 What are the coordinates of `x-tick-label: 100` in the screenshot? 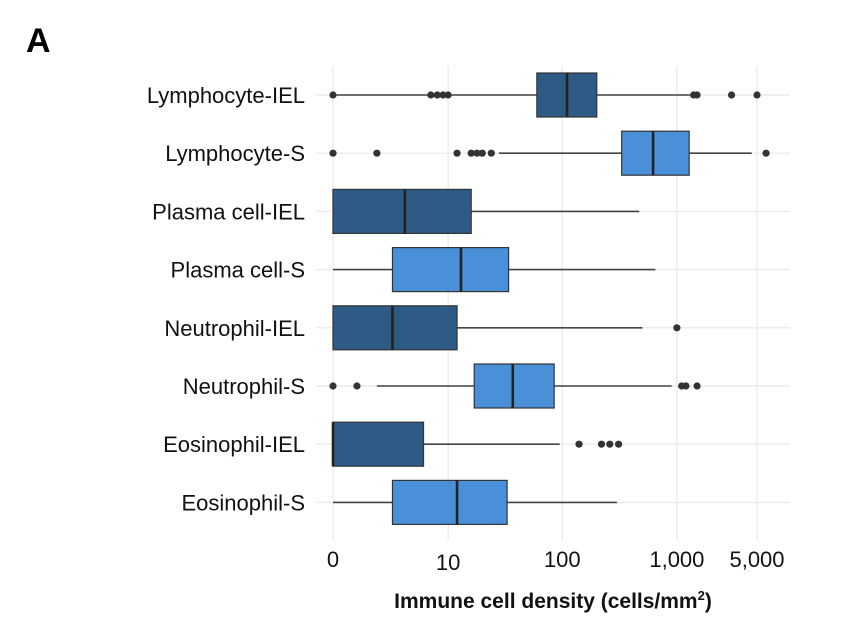 It's located at (562, 559).